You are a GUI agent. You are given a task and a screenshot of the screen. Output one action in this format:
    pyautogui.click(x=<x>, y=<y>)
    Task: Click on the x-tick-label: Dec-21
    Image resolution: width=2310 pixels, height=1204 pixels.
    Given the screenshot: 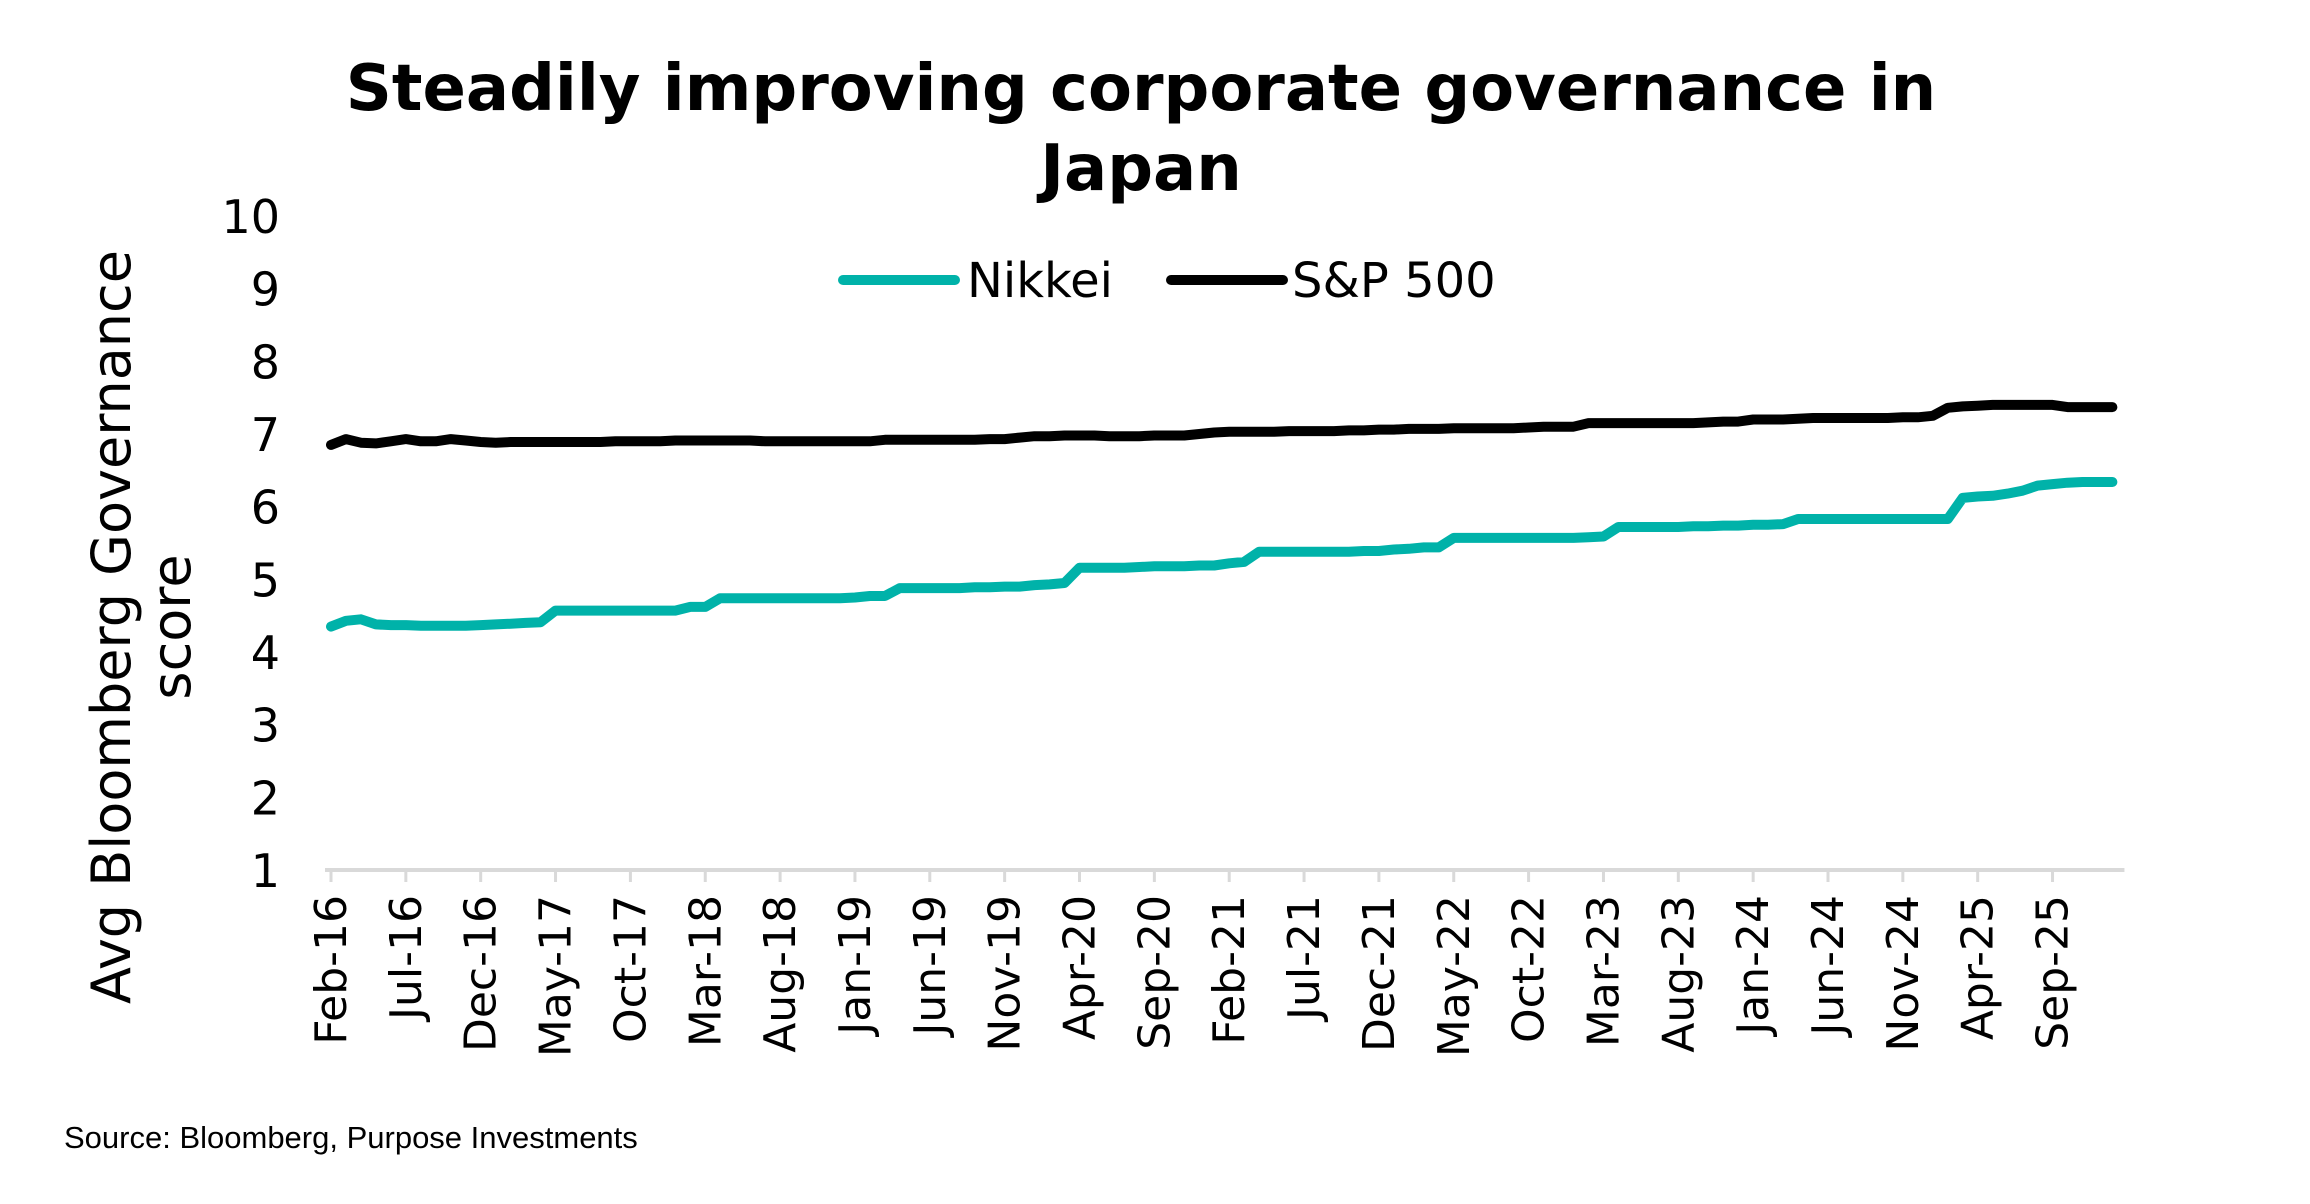 What is the action you would take?
    pyautogui.click(x=1379, y=973)
    